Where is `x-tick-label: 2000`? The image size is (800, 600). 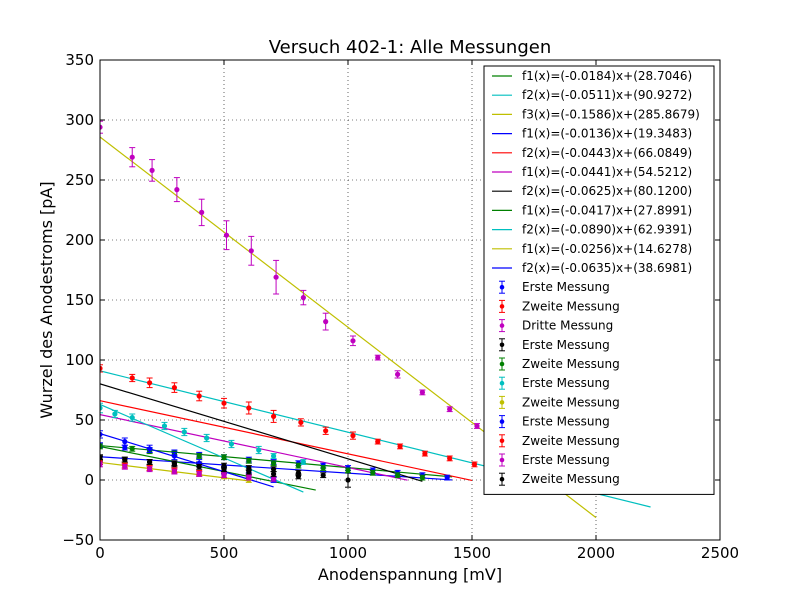
x-tick-label: 2000 is located at coordinates (596, 553).